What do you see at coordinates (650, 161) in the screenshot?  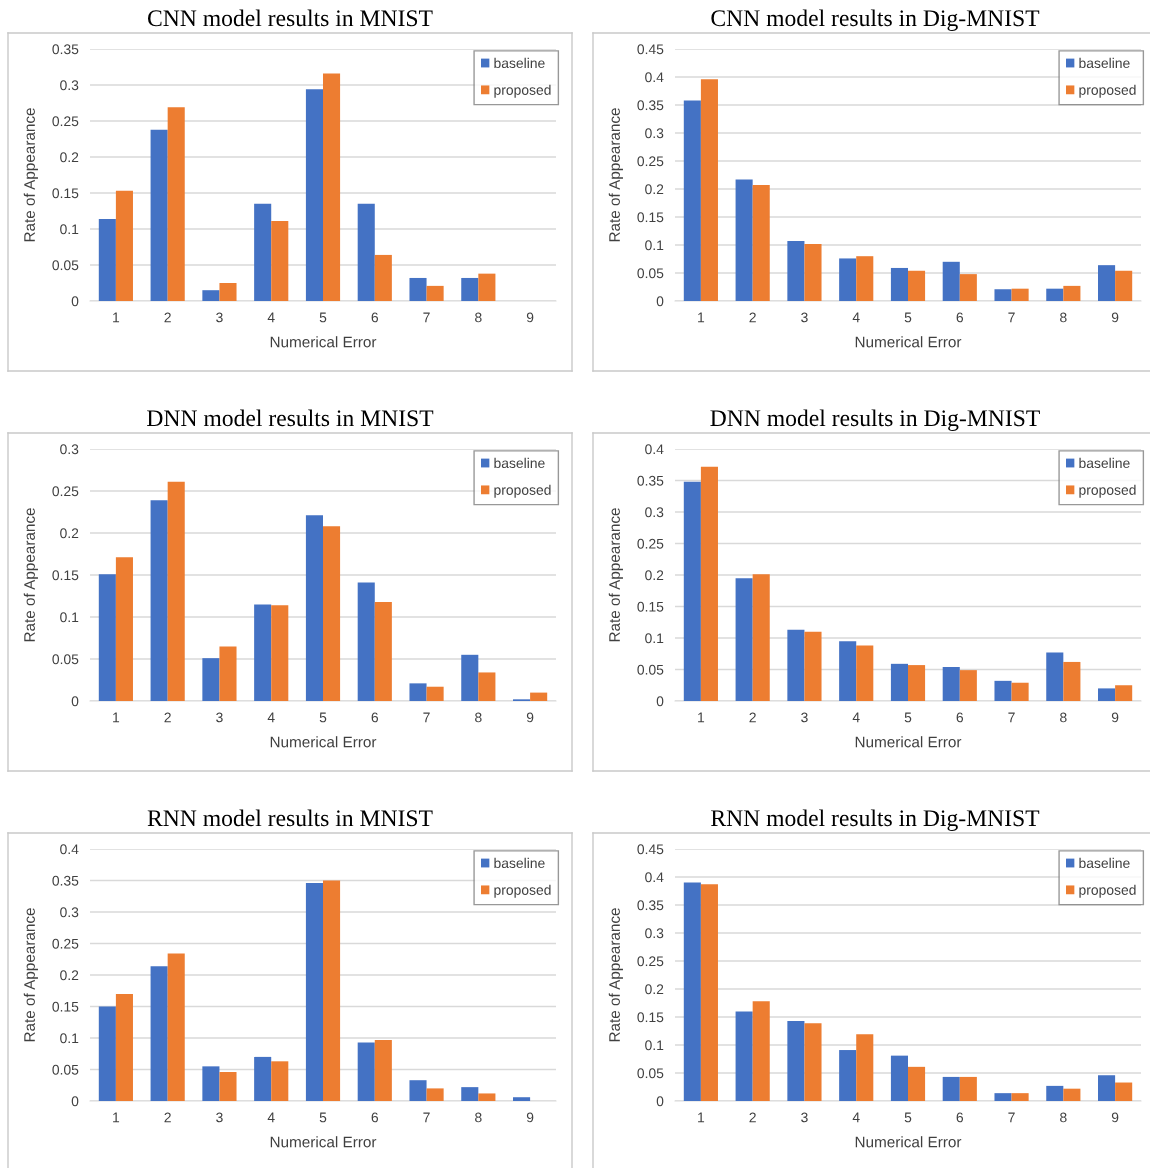 I see `y-tick-label: 0.25` at bounding box center [650, 161].